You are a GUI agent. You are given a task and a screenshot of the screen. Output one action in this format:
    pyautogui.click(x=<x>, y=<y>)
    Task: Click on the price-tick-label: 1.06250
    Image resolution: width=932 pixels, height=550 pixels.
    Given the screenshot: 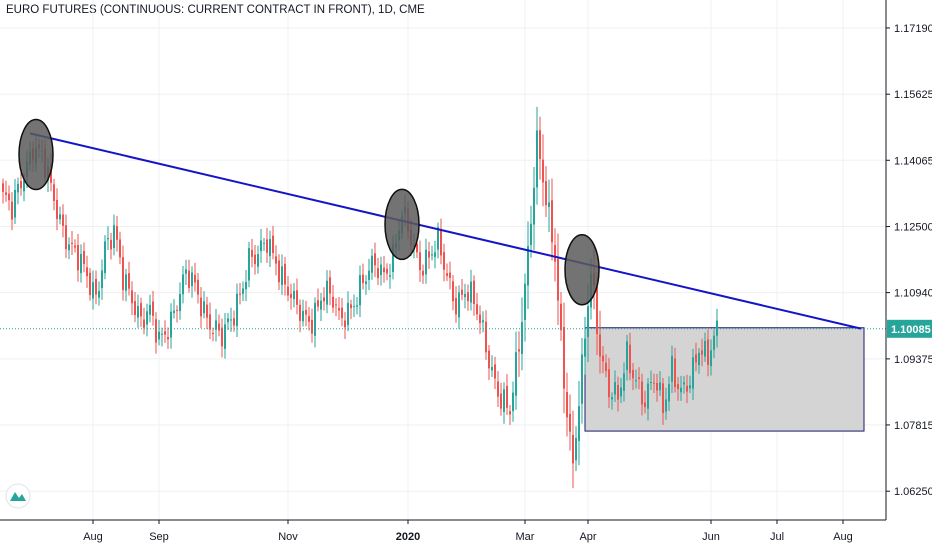 What is the action you would take?
    pyautogui.click(x=913, y=492)
    